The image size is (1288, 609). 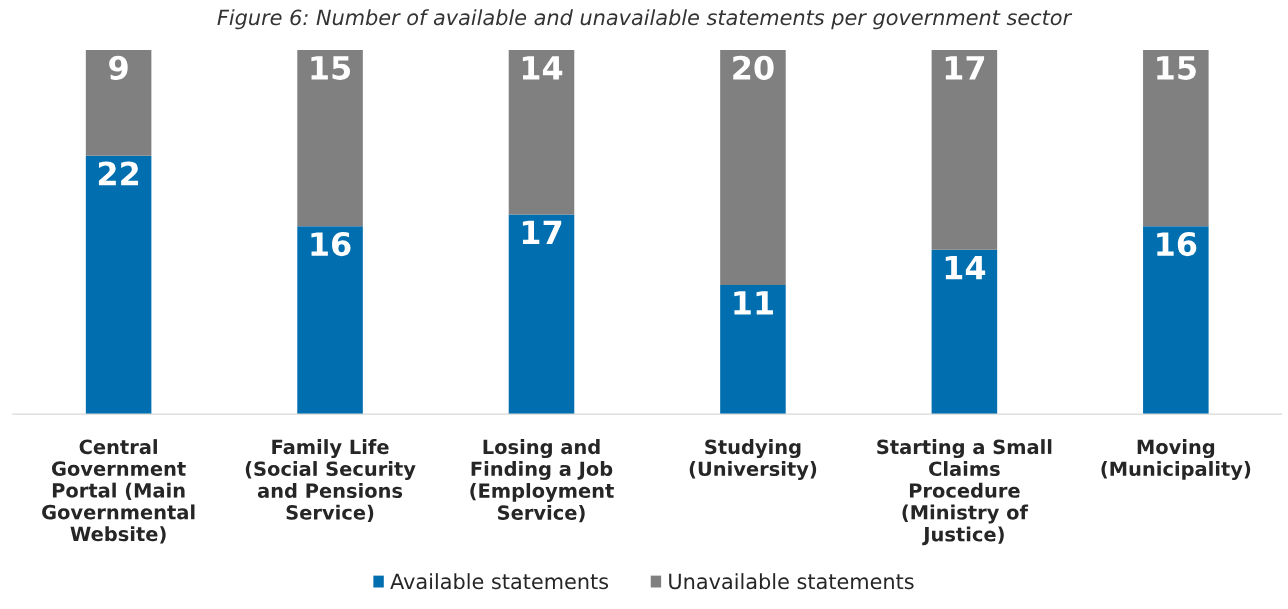 I want to click on x-tick-label: Moving (Municipality), so click(x=1176, y=460).